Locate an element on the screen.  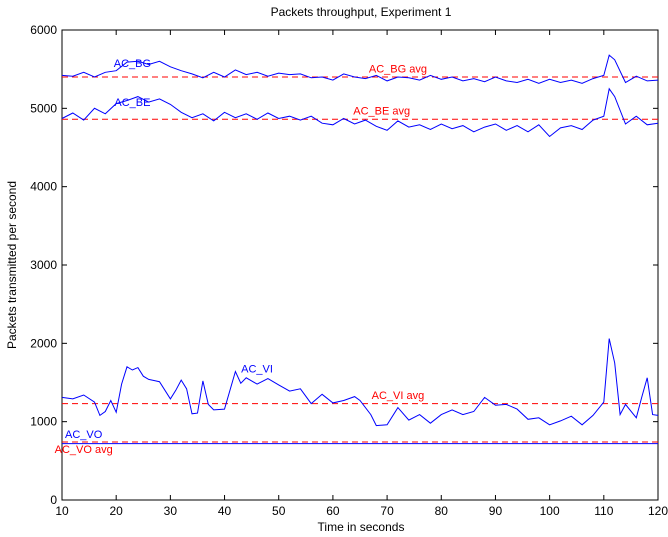
ac-be-series-line is located at coordinates (360, 112).